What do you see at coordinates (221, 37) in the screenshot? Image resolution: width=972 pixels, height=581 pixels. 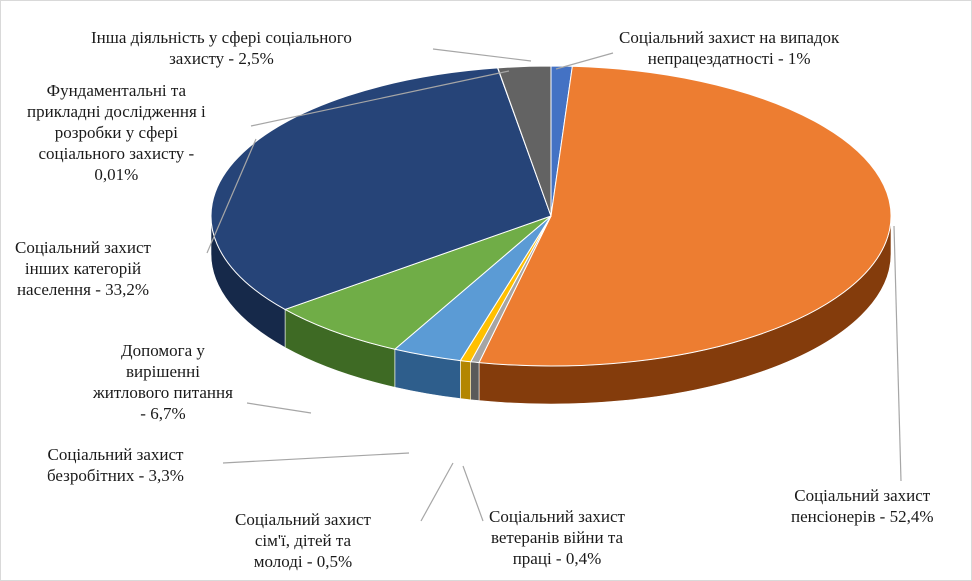 I see `label-line: Інша діяльність у сфері соціального` at bounding box center [221, 37].